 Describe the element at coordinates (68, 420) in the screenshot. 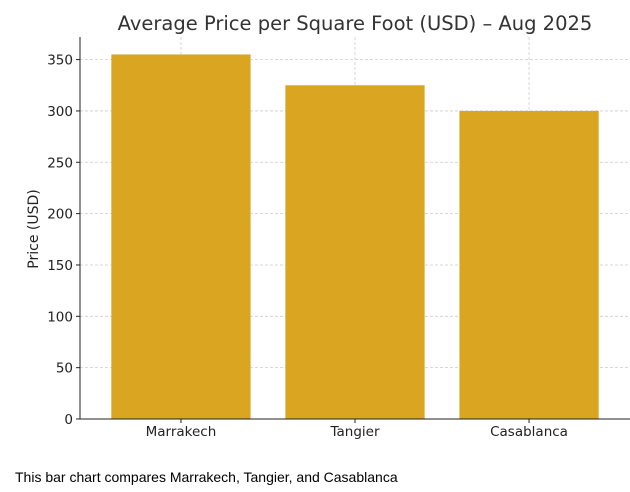

I see `y-tick-label: 0` at that location.